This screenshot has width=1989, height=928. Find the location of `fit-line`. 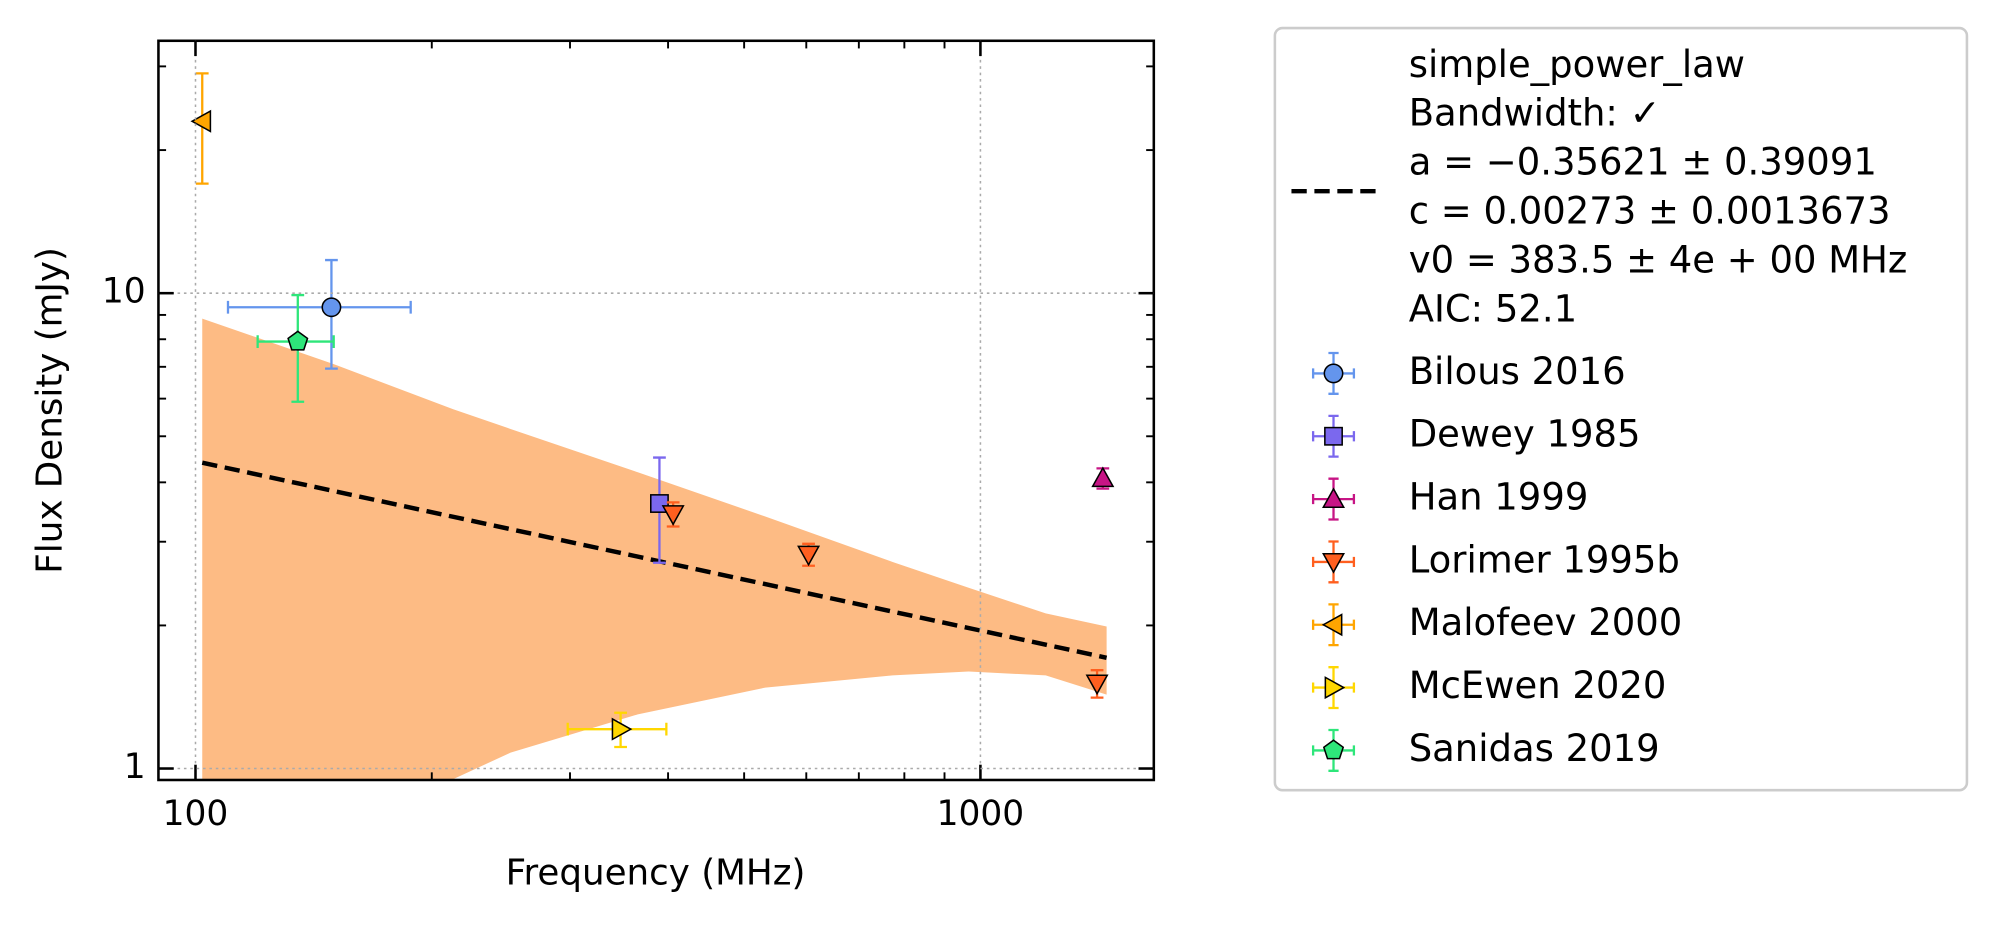

fit-line is located at coordinates (654, 560).